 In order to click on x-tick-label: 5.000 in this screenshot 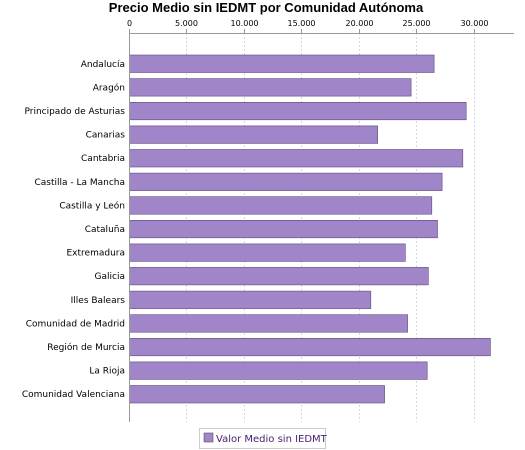, I will do `click(186, 23)`.